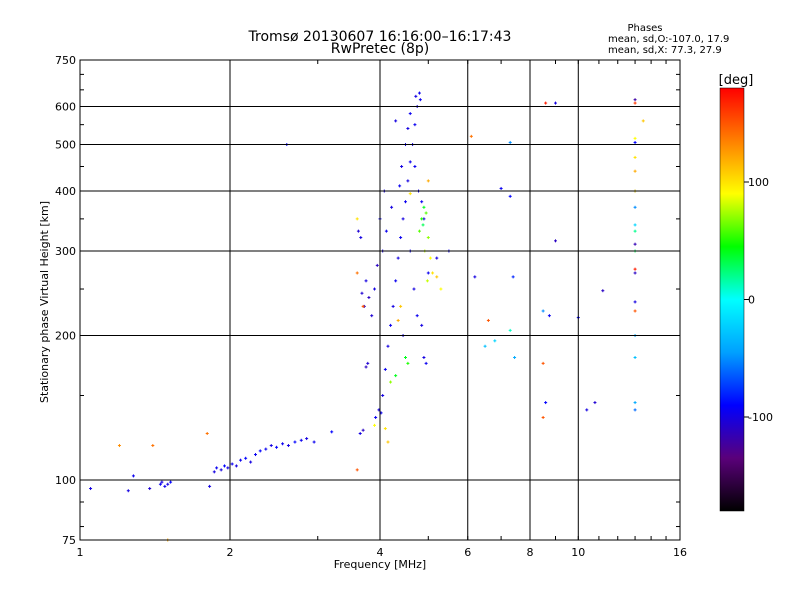  What do you see at coordinates (644, 28) in the screenshot?
I see `legend-title: Phases` at bounding box center [644, 28].